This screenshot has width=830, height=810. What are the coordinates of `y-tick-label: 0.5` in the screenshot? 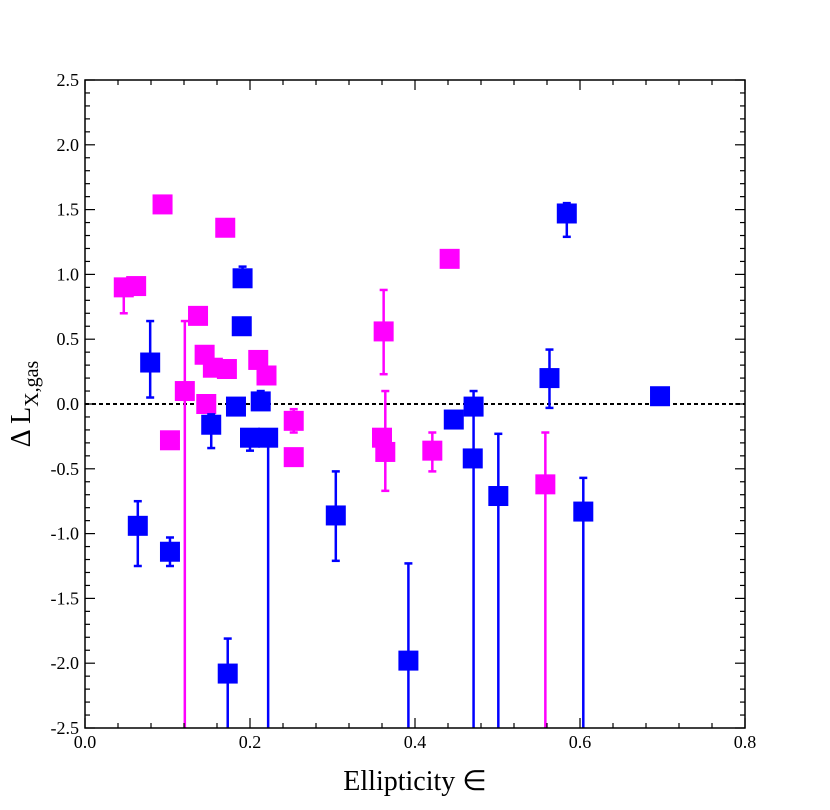 It's located at (68, 339).